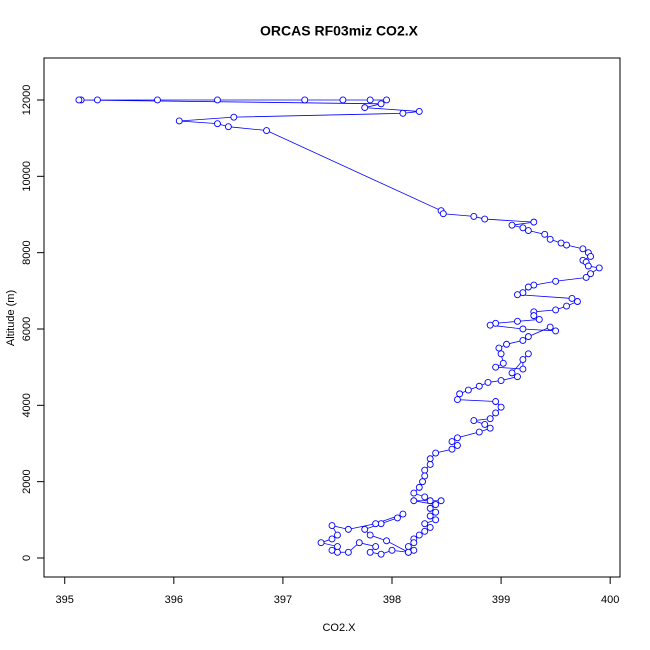  What do you see at coordinates (174, 600) in the screenshot?
I see `x-tick-label: 396` at bounding box center [174, 600].